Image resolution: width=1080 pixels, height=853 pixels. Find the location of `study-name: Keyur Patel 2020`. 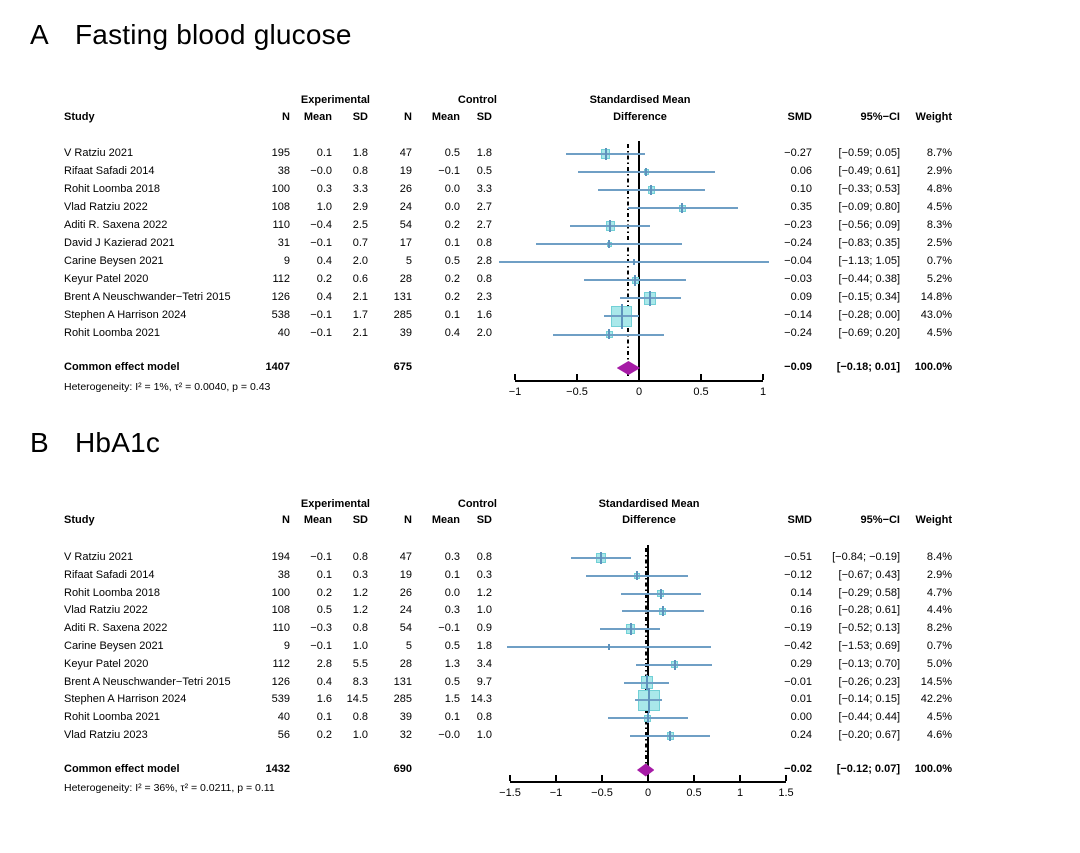

study-name: Keyur Patel 2020 is located at coordinates (106, 279).